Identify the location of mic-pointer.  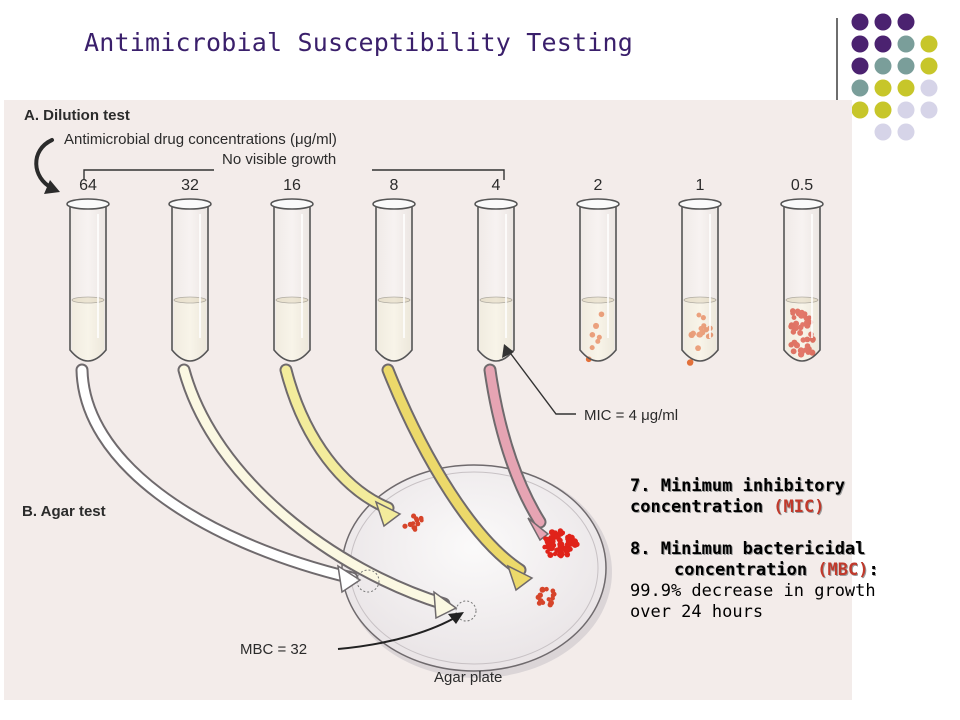
(539, 379).